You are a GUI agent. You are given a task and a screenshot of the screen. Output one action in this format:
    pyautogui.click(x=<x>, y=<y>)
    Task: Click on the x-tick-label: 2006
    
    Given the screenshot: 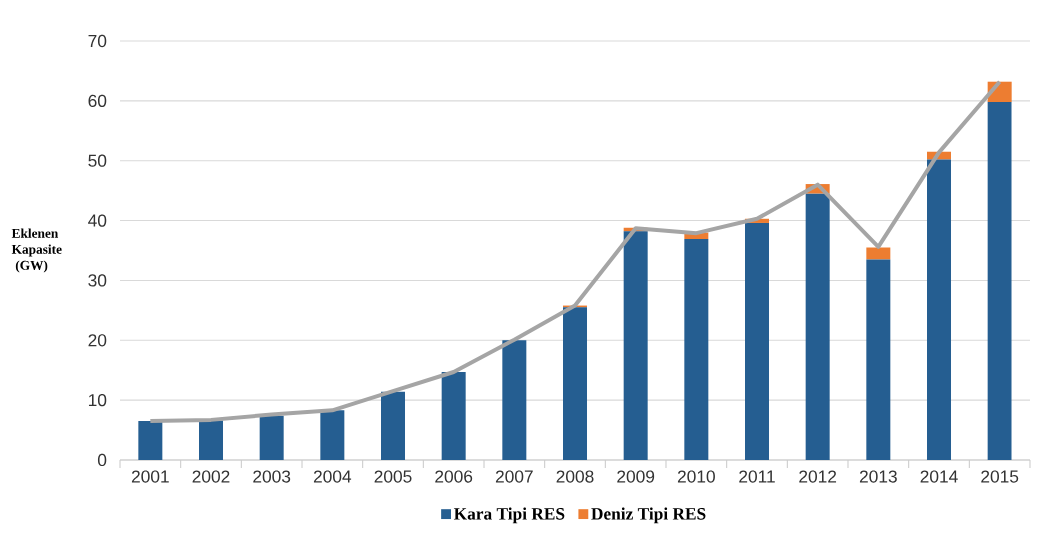 What is the action you would take?
    pyautogui.click(x=454, y=476)
    